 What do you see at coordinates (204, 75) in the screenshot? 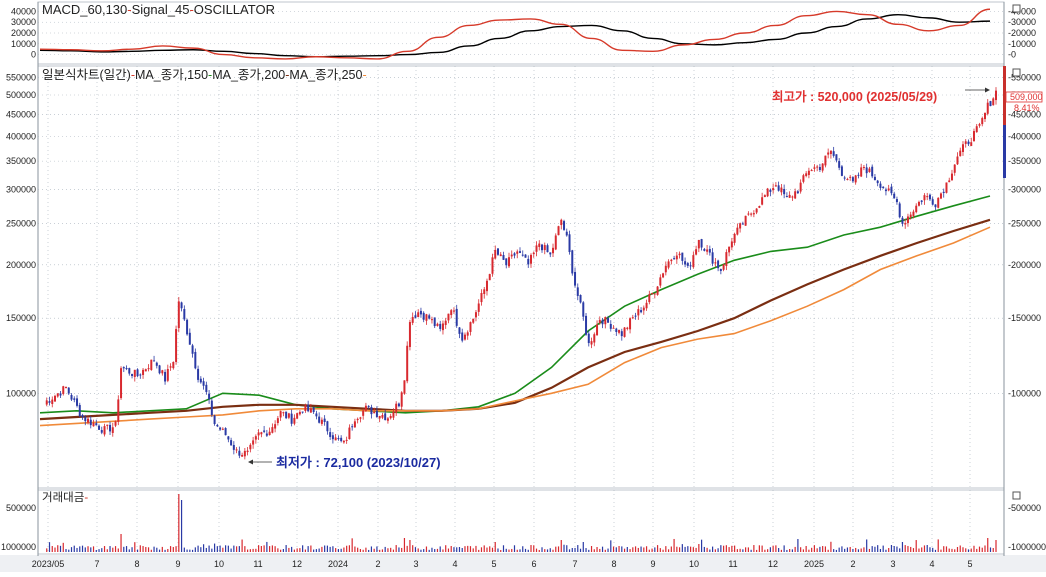
I see `price-title: 일본식차트(일간)-MA_종가,150-MA_종가,200-MA_종가,250-` at bounding box center [204, 75].